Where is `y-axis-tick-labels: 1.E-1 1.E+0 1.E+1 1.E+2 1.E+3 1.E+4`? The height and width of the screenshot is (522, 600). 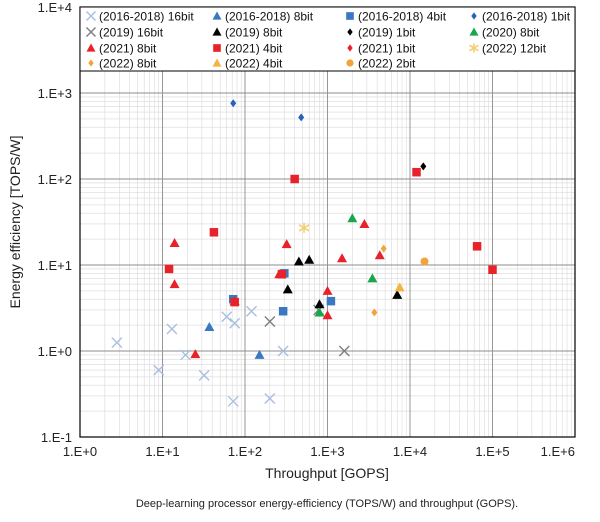
y-axis-tick-labels: 1.E-1 1.E+0 1.E+1 1.E+2 1.E+3 1.E+4 is located at coordinates (55, 222).